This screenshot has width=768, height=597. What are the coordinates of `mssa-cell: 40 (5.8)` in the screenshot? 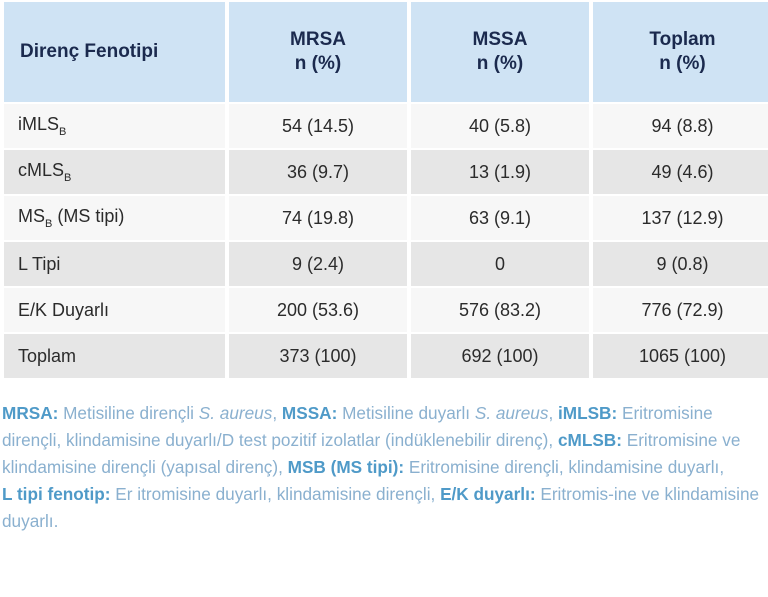 It's located at (500, 126).